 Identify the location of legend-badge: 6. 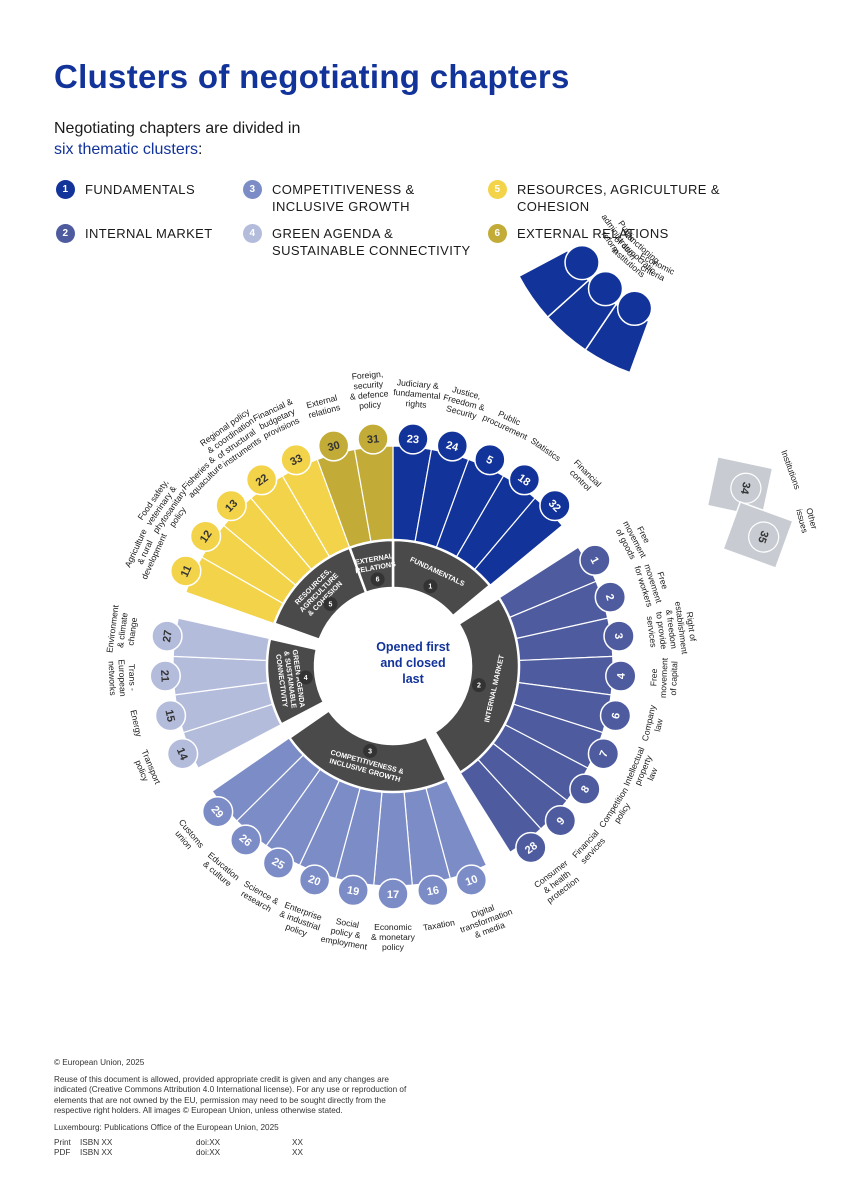
(497, 233).